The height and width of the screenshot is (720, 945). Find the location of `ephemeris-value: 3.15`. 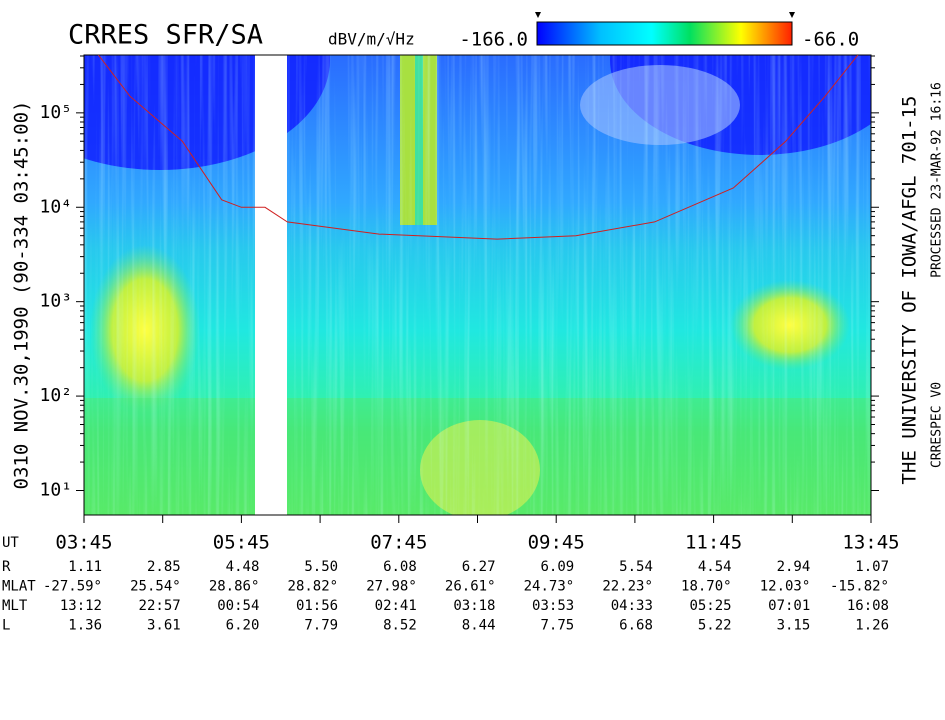

ephemeris-value: 3.15 is located at coordinates (794, 626).